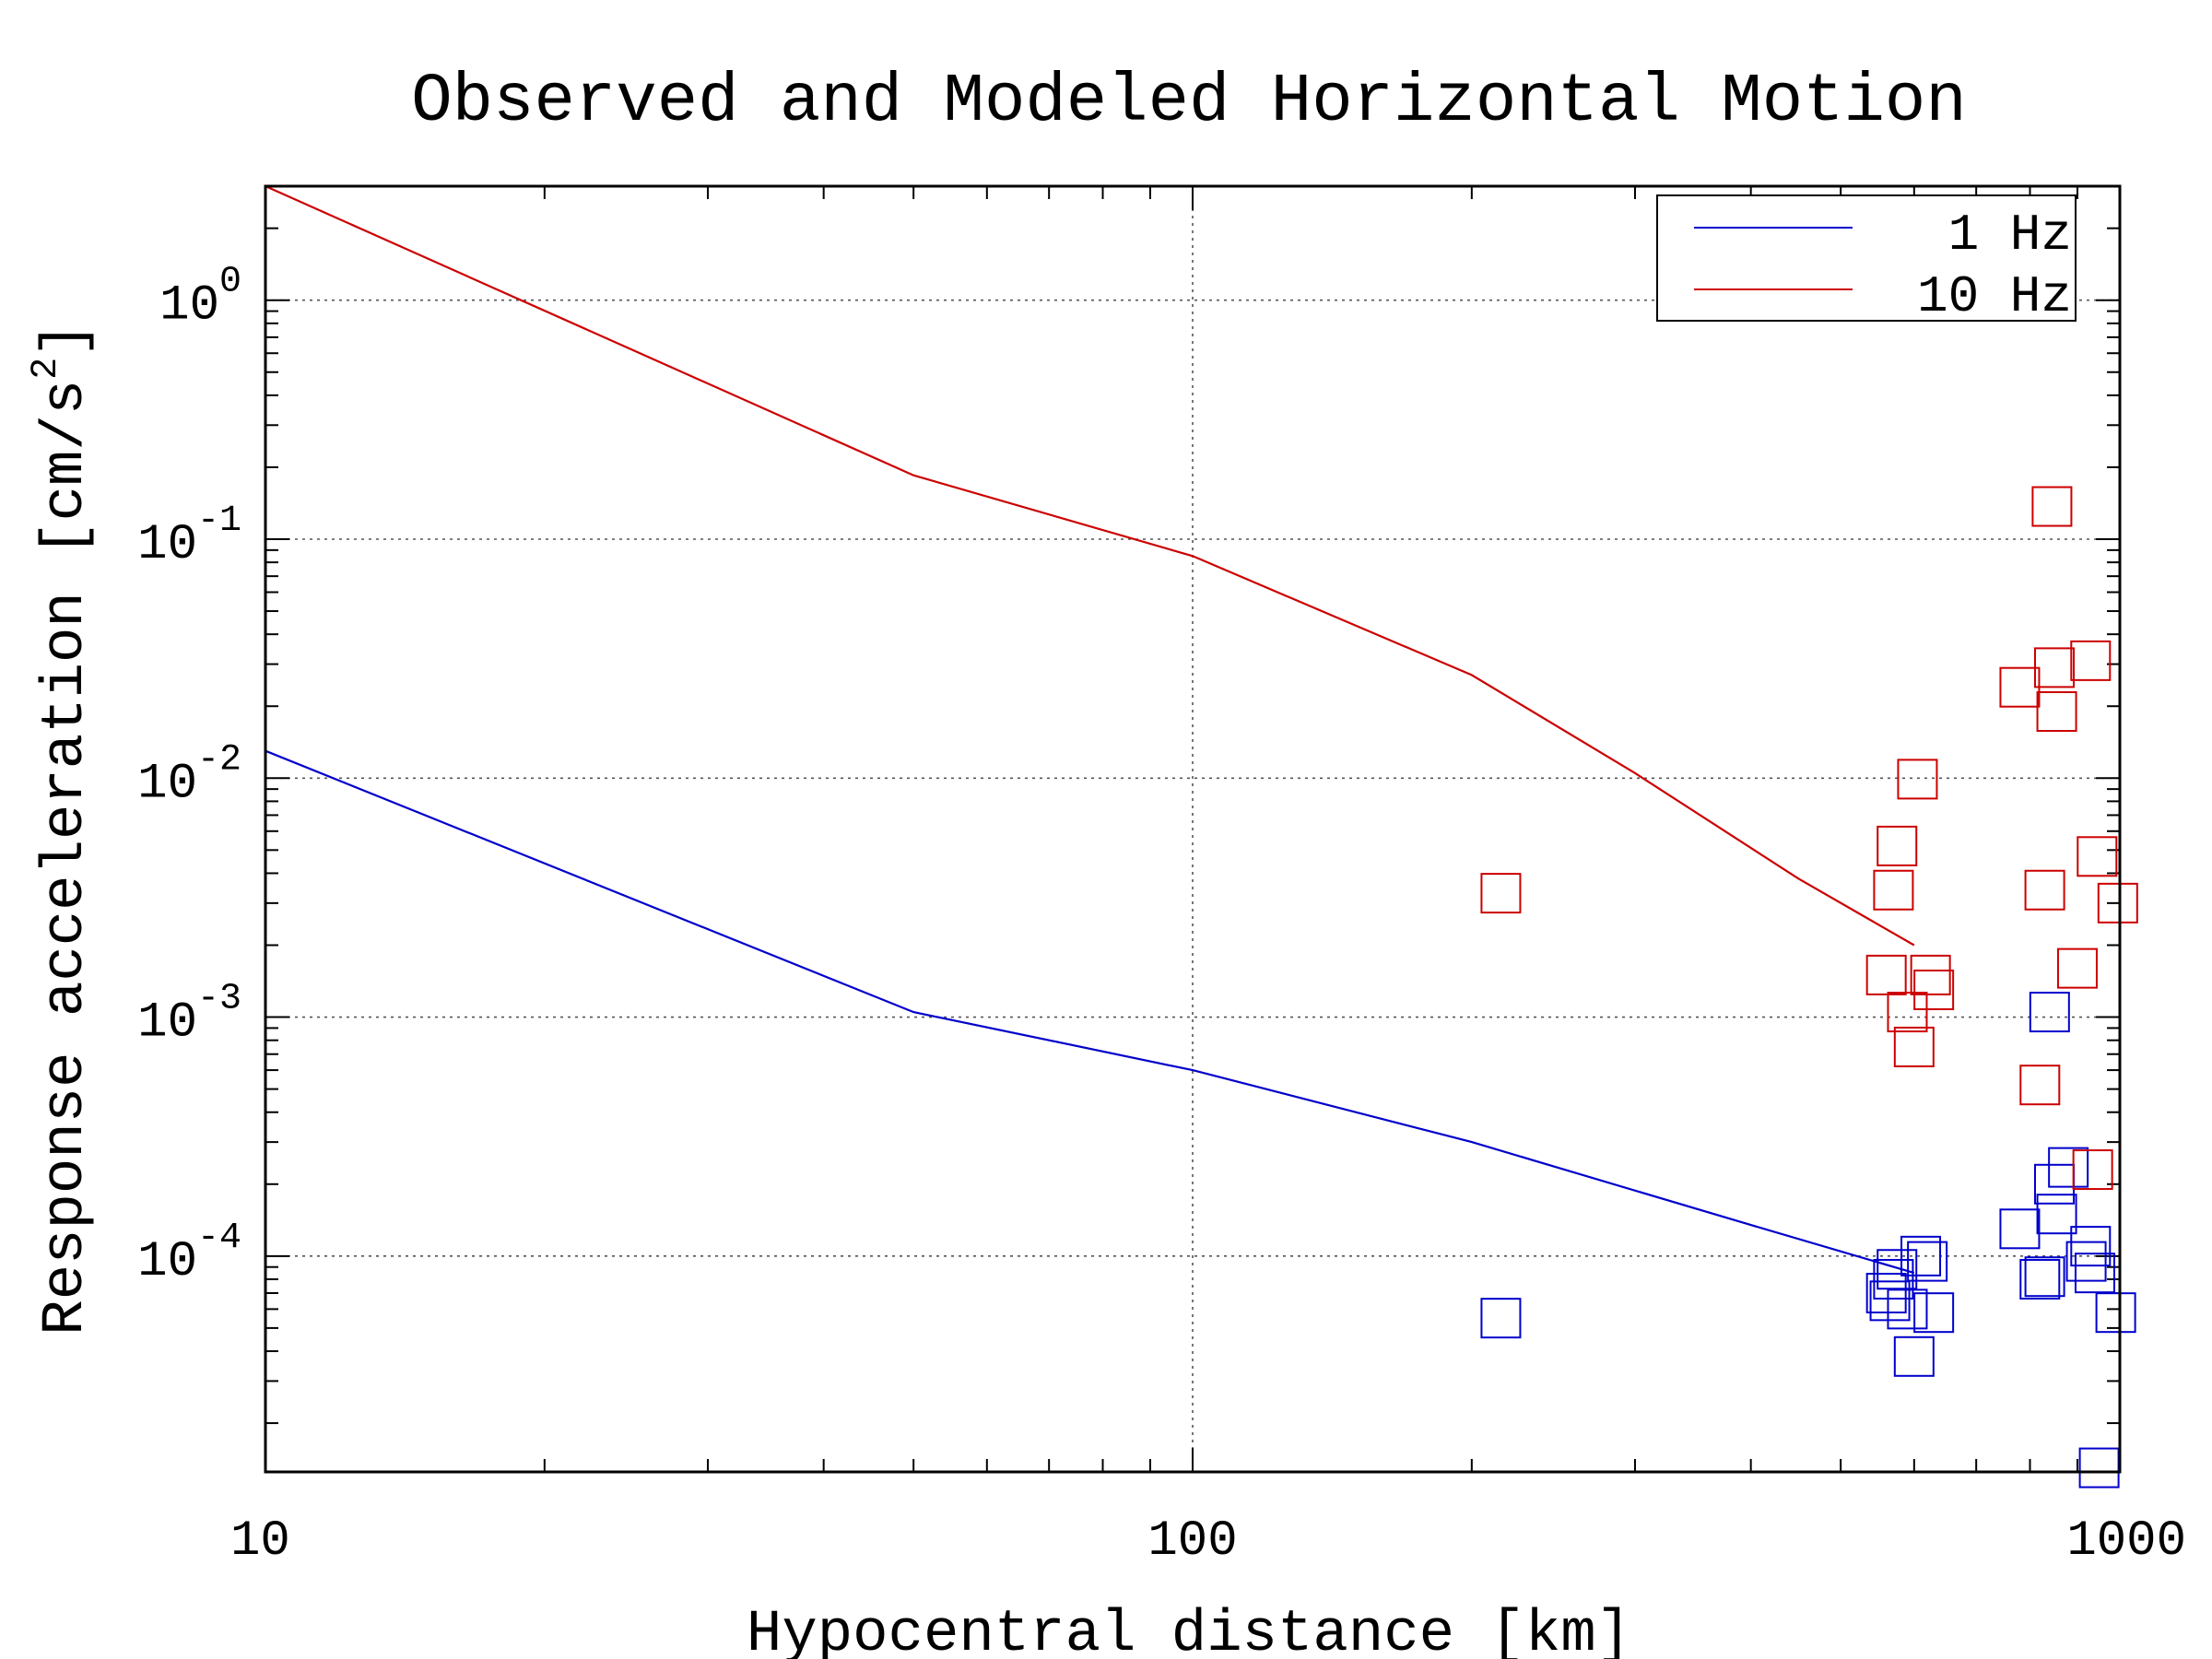 The width and height of the screenshot is (2212, 1659). What do you see at coordinates (1188, 102) in the screenshot?
I see `chart-title: Observed and Modeled Horizontal Motion` at bounding box center [1188, 102].